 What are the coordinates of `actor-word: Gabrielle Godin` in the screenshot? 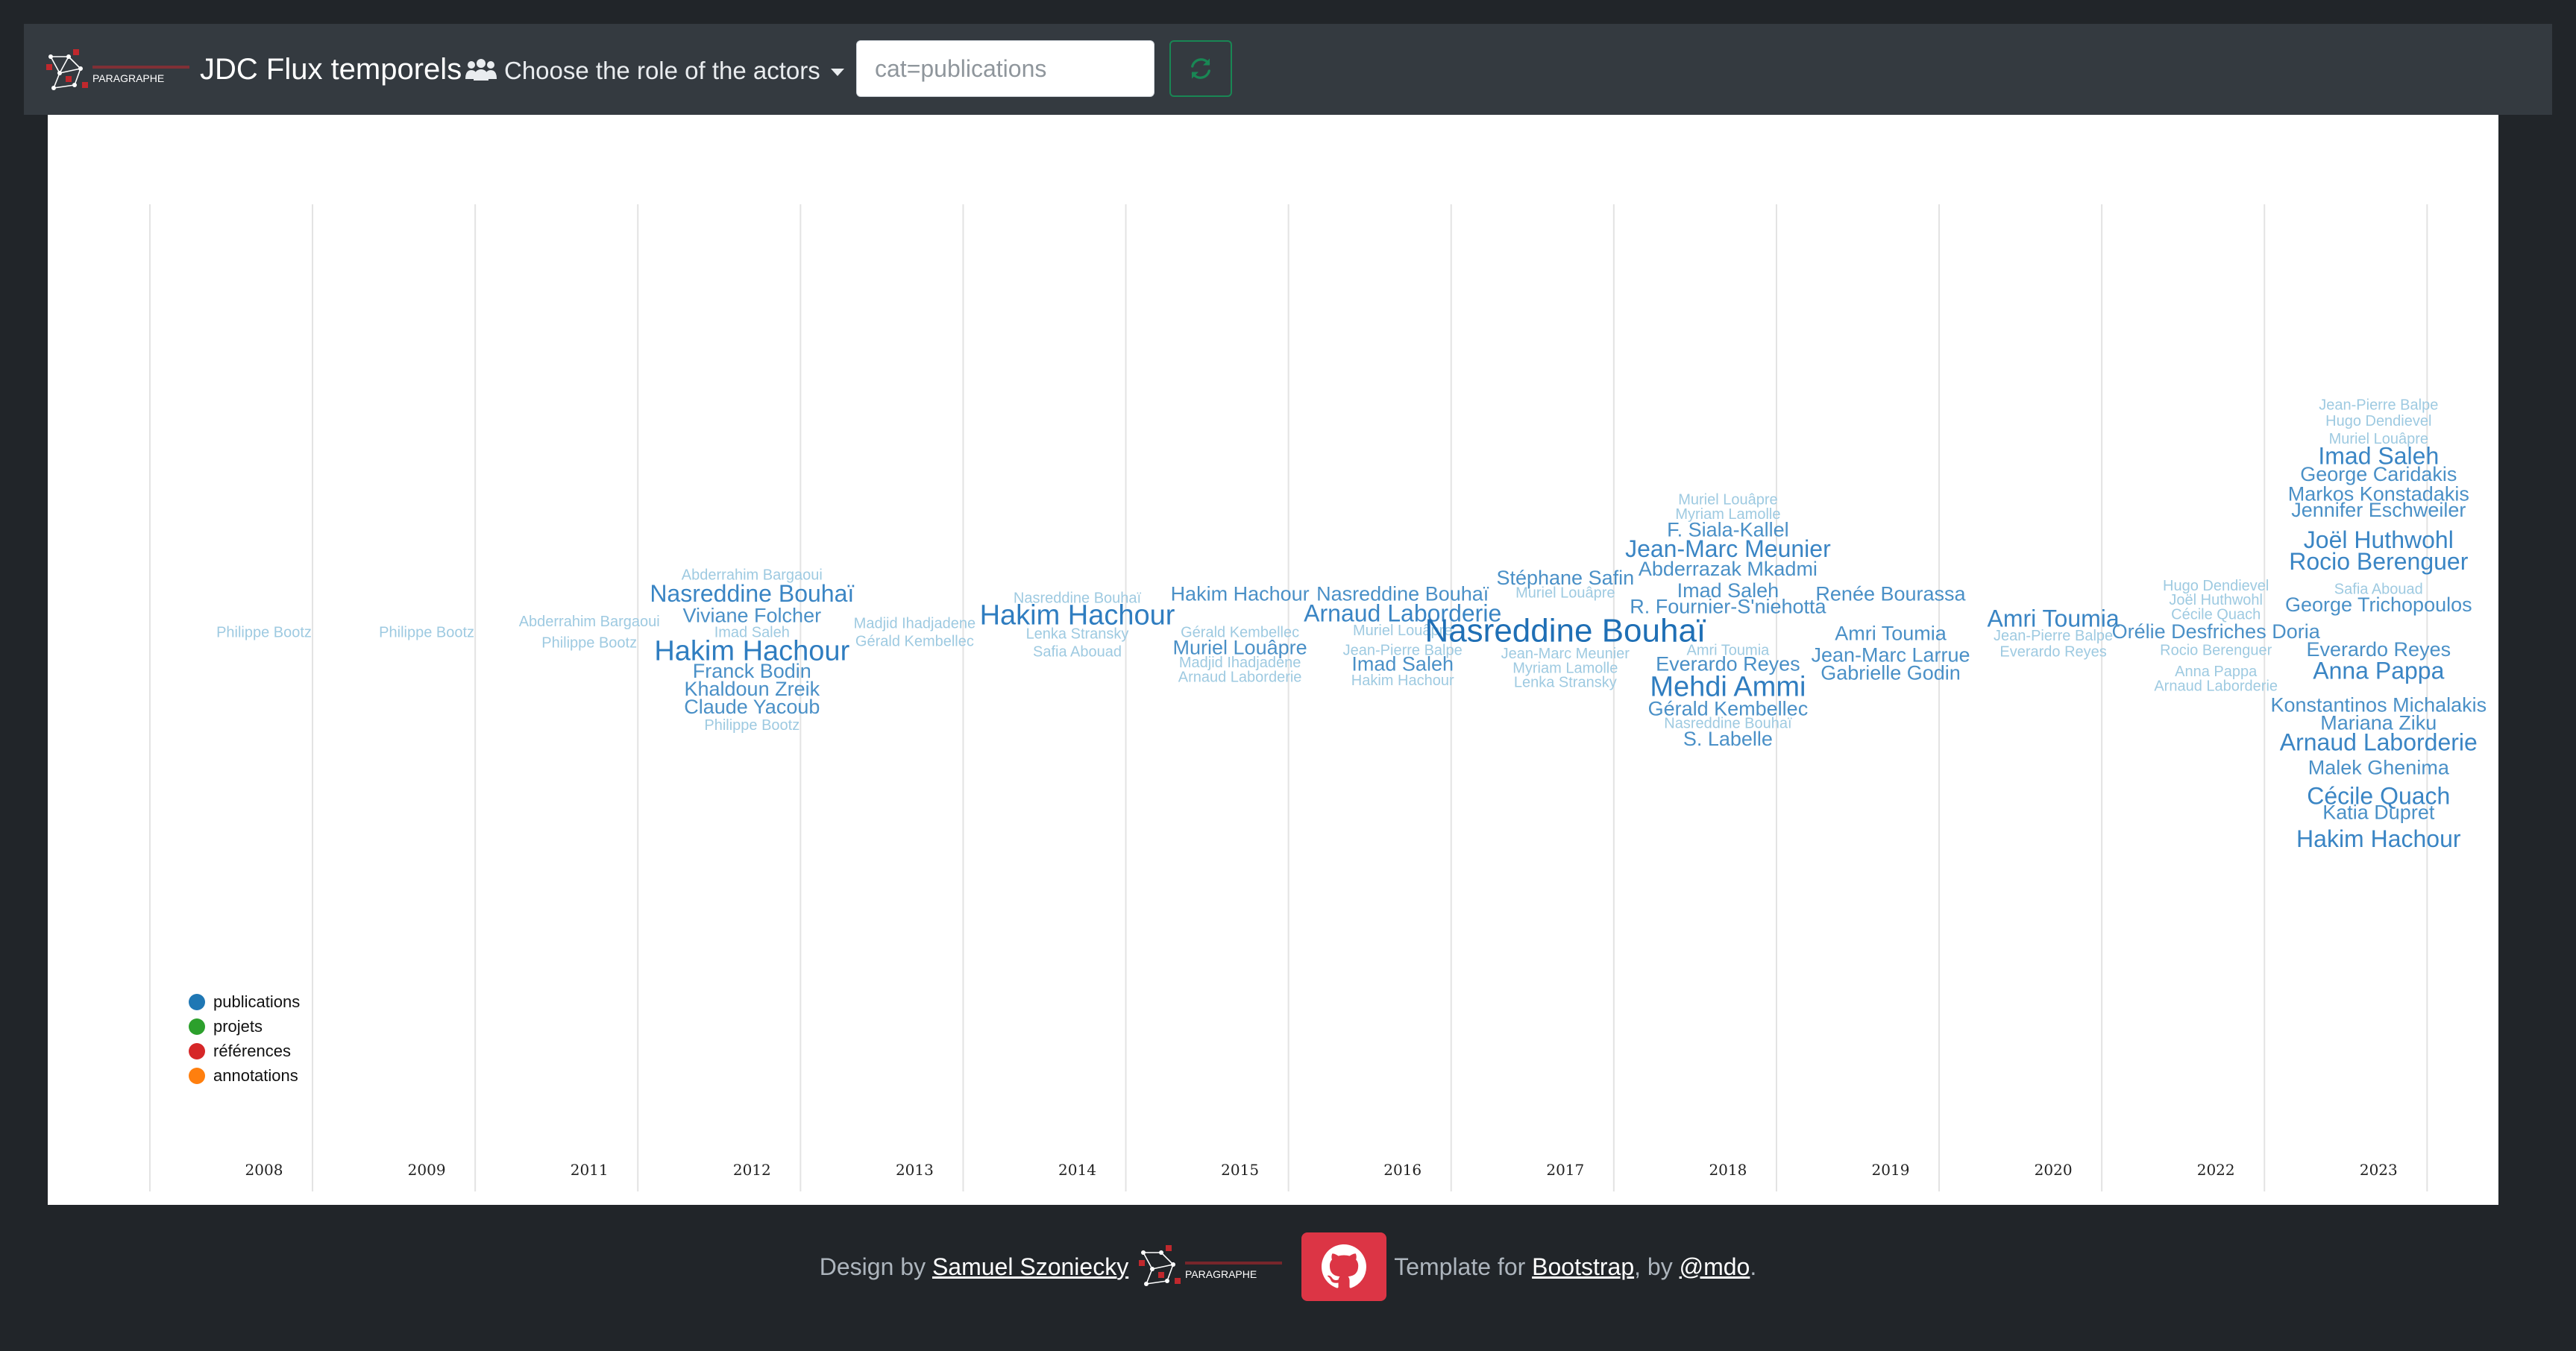 It's located at (1891, 672).